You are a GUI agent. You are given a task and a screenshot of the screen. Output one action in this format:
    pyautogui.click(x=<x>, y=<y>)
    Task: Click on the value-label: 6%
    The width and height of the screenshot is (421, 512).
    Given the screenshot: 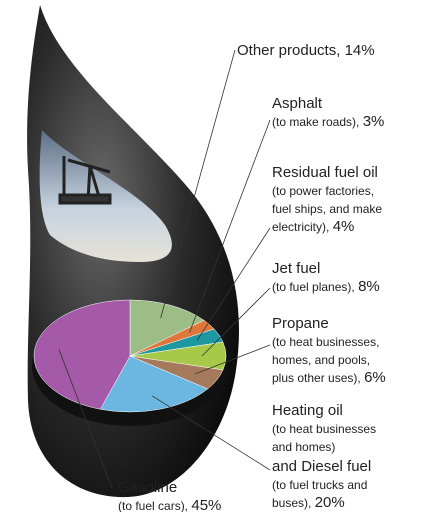 What is the action you would take?
    pyautogui.click(x=375, y=377)
    